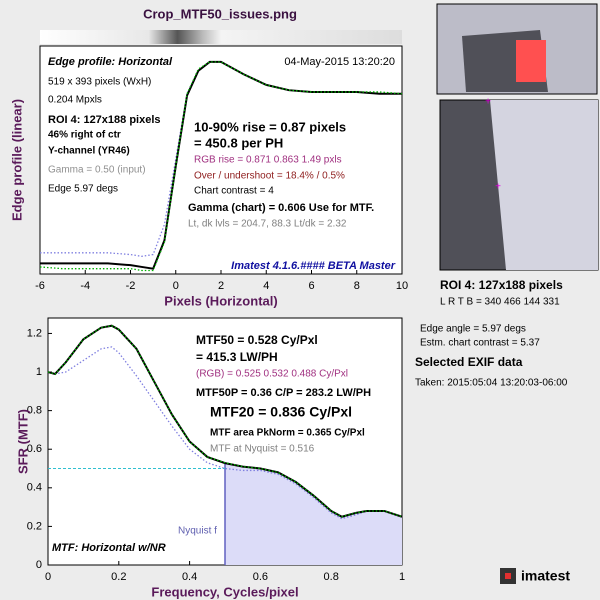  What do you see at coordinates (544, 185) in the screenshot?
I see `roi-light` at bounding box center [544, 185].